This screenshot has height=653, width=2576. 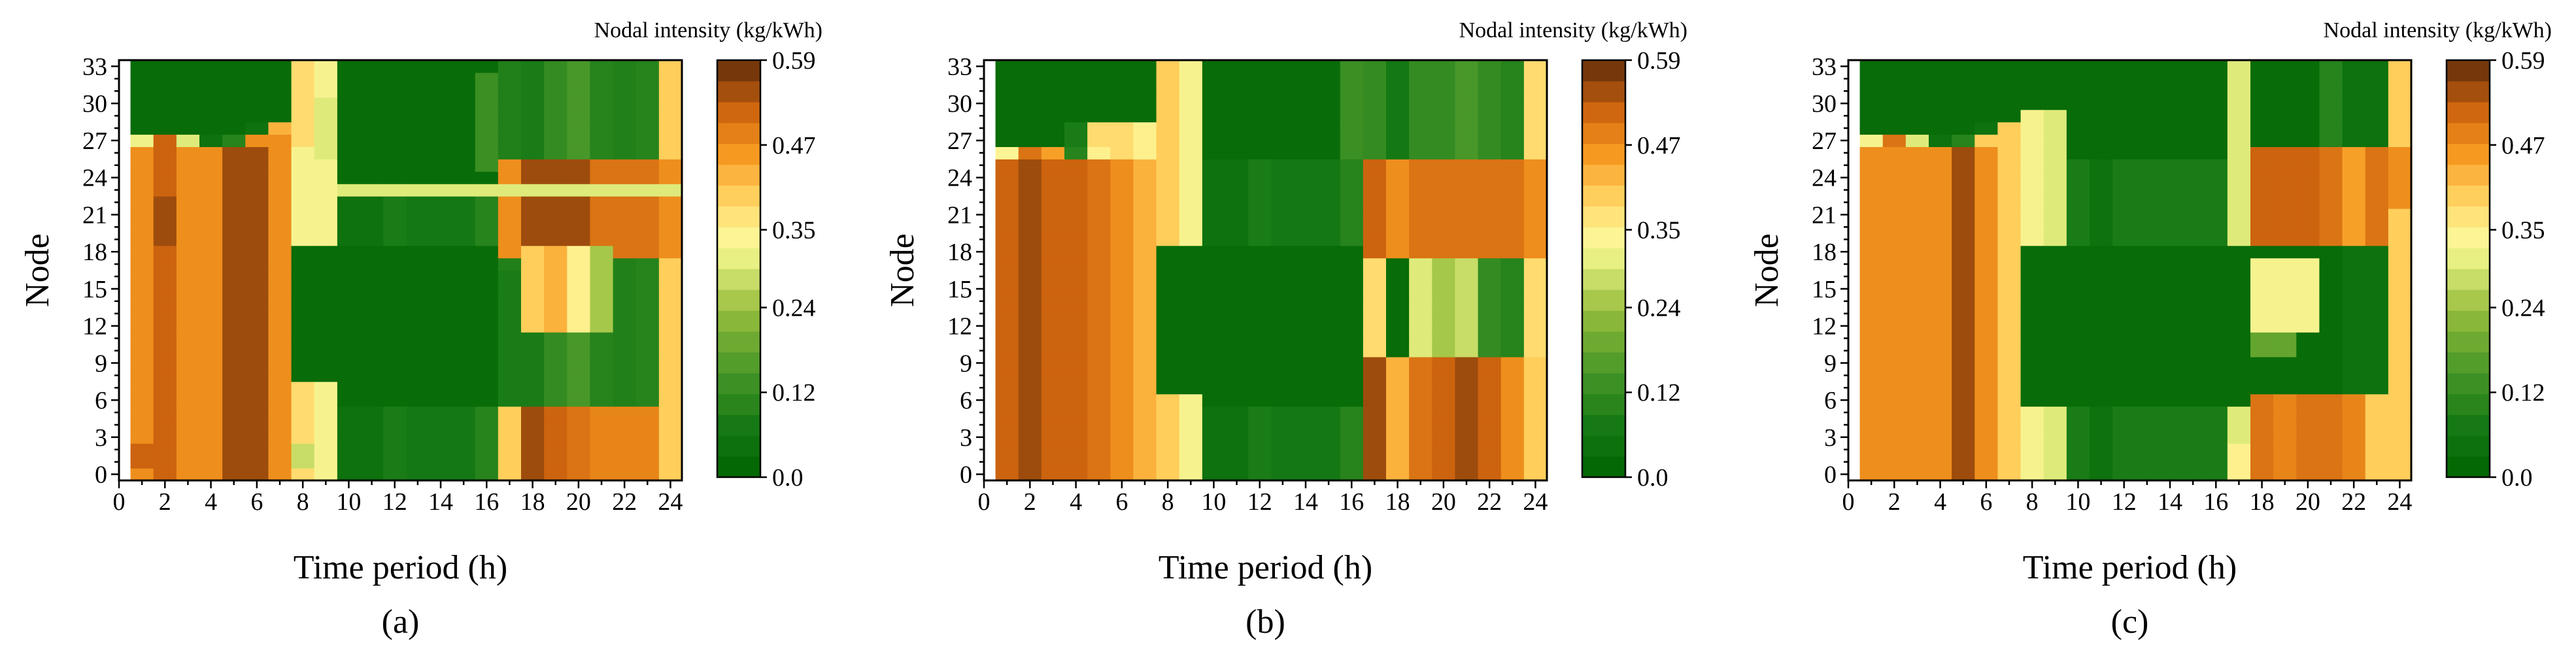 I want to click on heatmap-cells, so click(x=406, y=270).